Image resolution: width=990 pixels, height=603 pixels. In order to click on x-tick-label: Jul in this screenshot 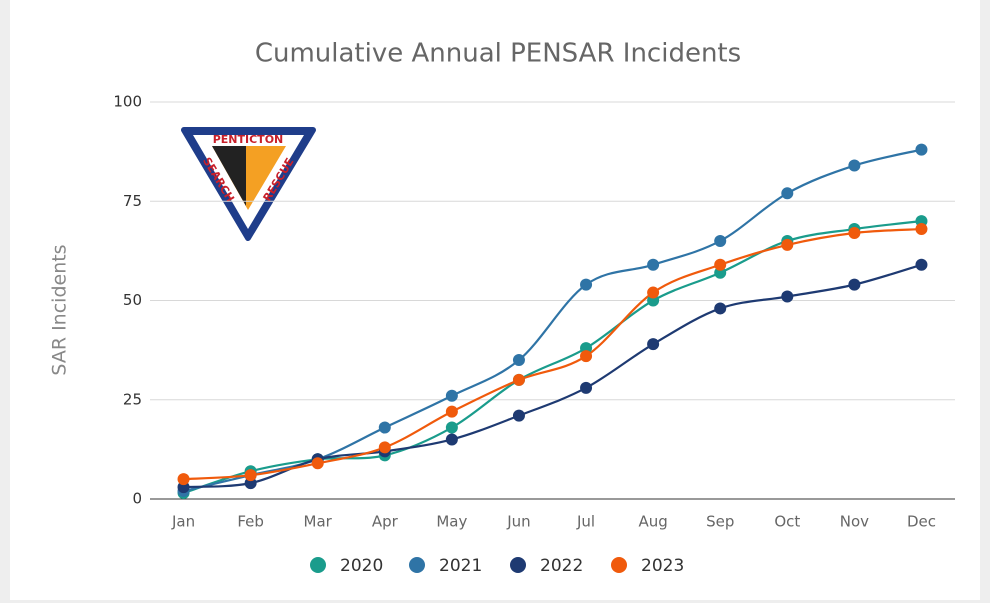, I will do `click(585, 522)`.